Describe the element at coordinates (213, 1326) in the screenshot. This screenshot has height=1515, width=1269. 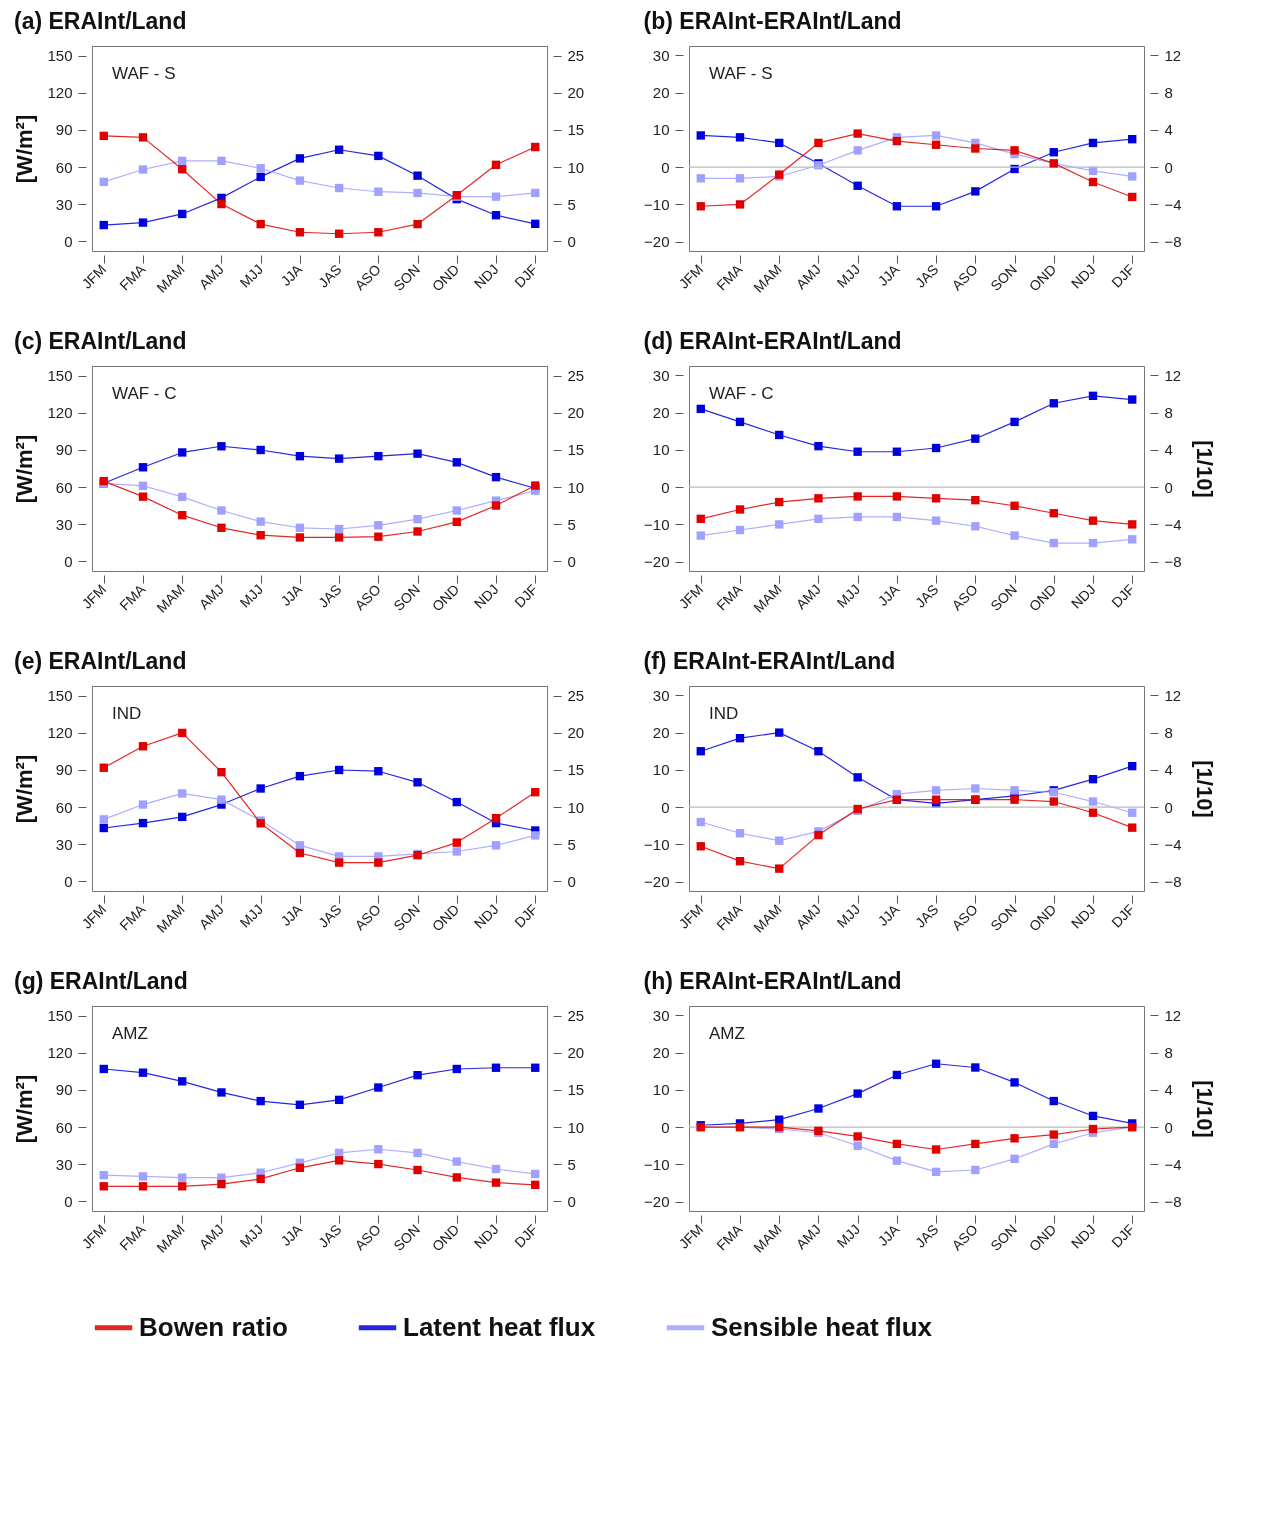
I see `legend-label: Bowen ratio` at that location.